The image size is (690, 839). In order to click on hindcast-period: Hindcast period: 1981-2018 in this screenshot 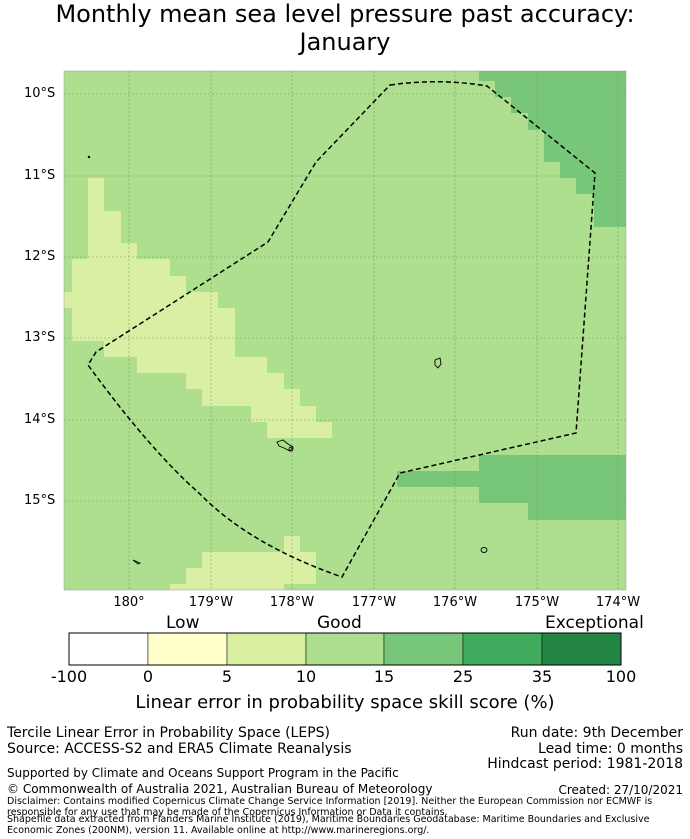, I will do `click(585, 764)`.